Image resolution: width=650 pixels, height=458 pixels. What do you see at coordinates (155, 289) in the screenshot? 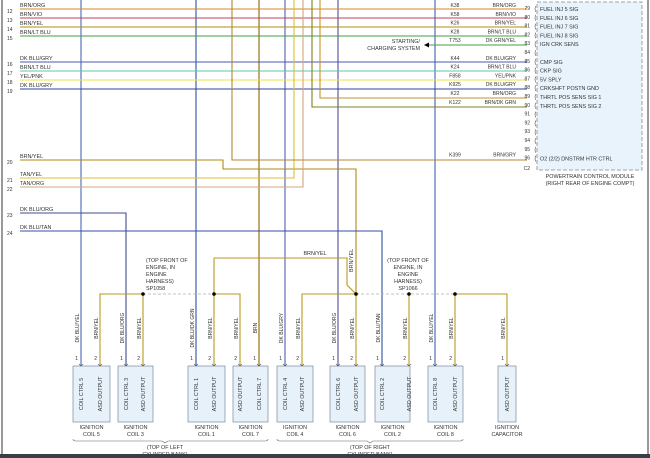
I see `splice-label: SP1058` at bounding box center [155, 289].